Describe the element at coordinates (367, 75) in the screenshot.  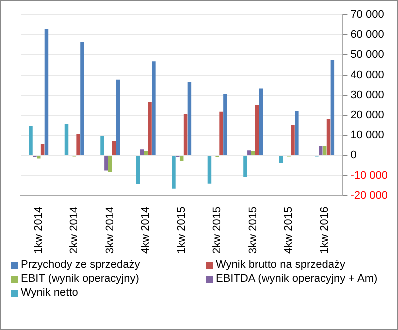
I see `y-tick-label: 40 000` at that location.